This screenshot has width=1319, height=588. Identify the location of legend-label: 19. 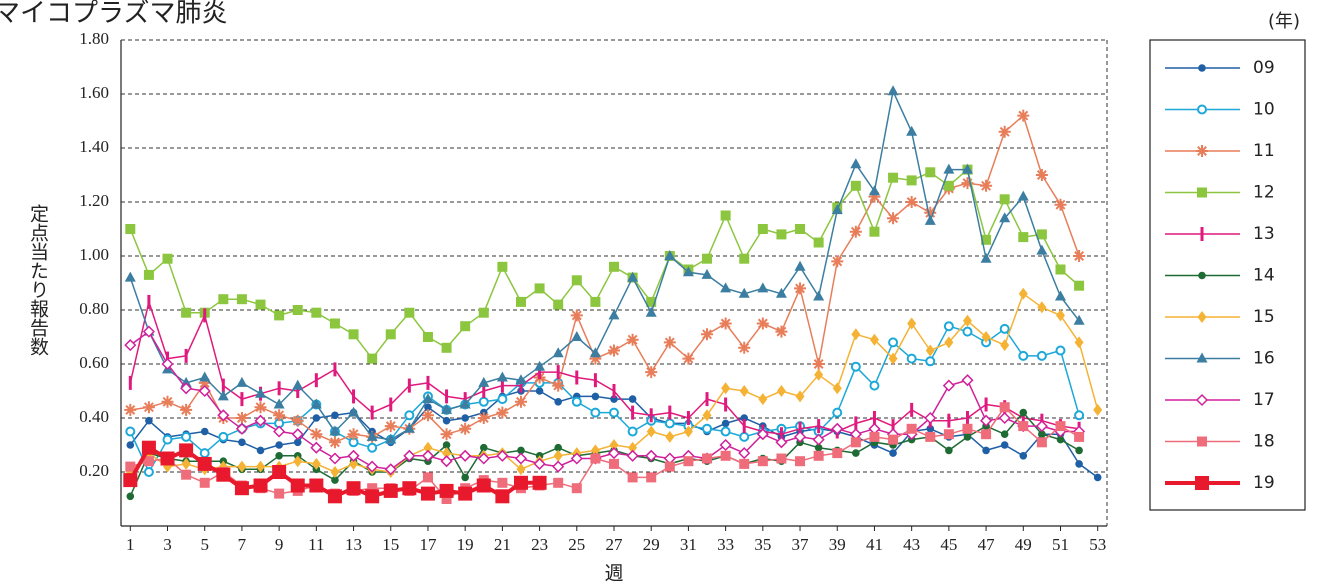
(1264, 483).